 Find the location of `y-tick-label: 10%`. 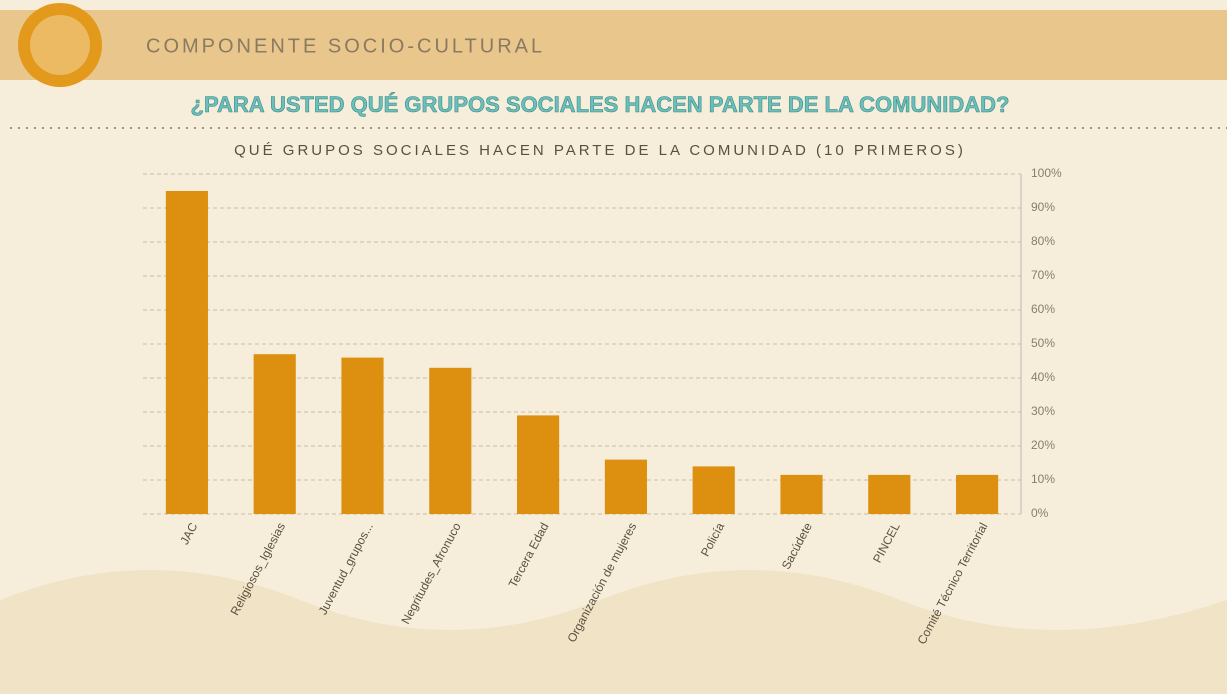

y-tick-label: 10% is located at coordinates (1043, 479).